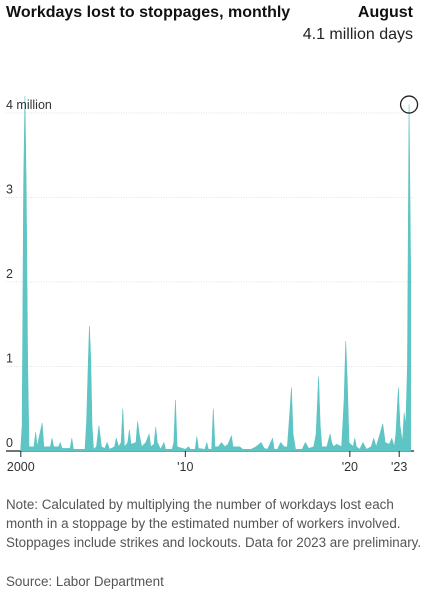 Image resolution: width=437 pixels, height=597 pixels. Describe the element at coordinates (148, 12) in the screenshot. I see `chart-title: Workdays lost to stoppages, monthly` at that location.